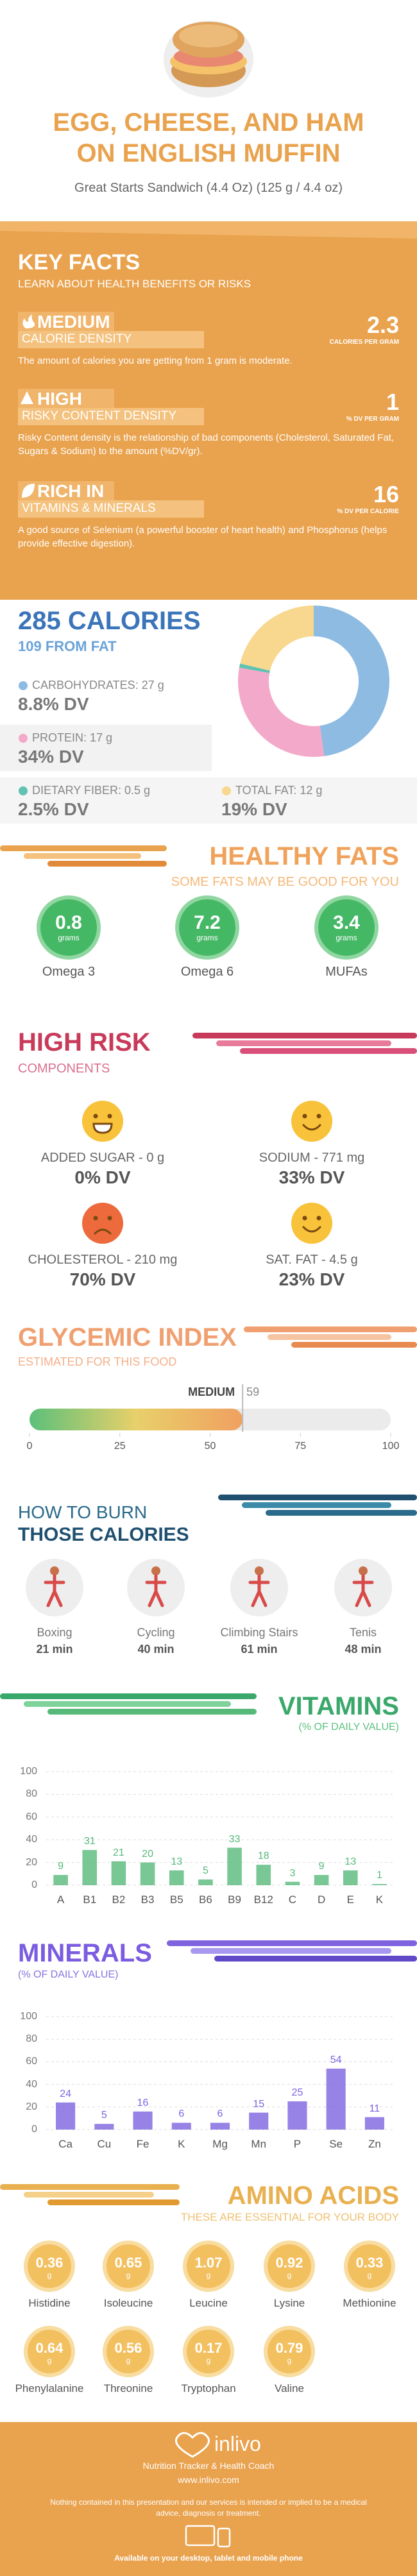 Image resolution: width=417 pixels, height=2576 pixels. I want to click on fat-value: 3.4, so click(347, 922).